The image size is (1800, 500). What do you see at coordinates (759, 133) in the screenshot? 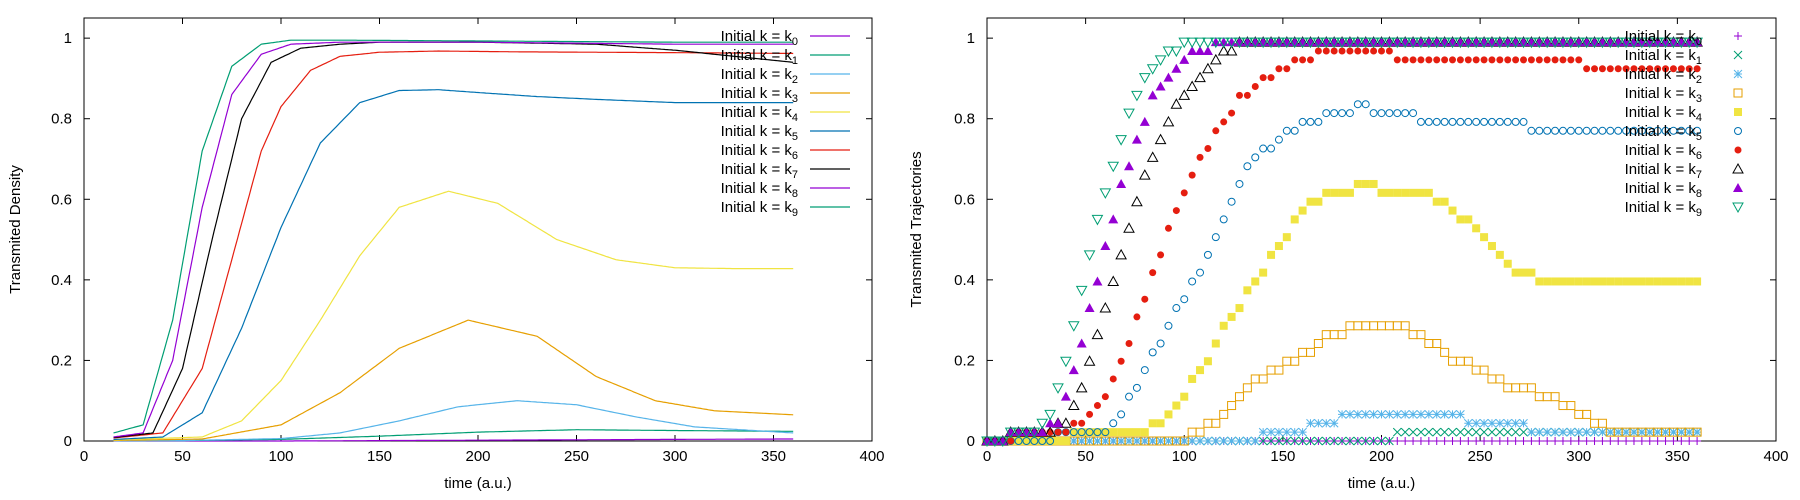
I see `legend-label: Initial k = k5` at bounding box center [759, 133].